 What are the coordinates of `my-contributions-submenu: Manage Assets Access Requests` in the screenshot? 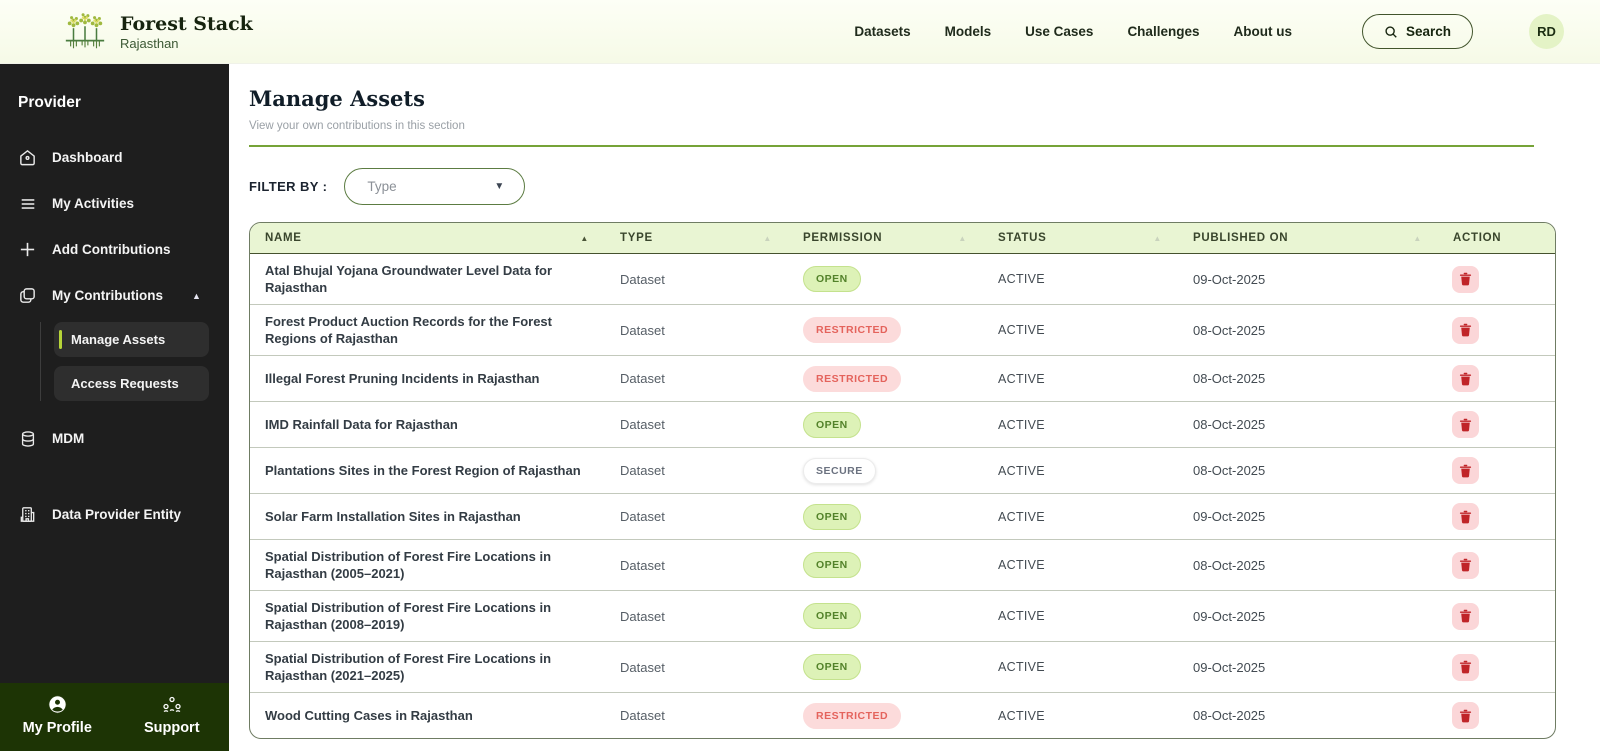 It's located at (124, 361).